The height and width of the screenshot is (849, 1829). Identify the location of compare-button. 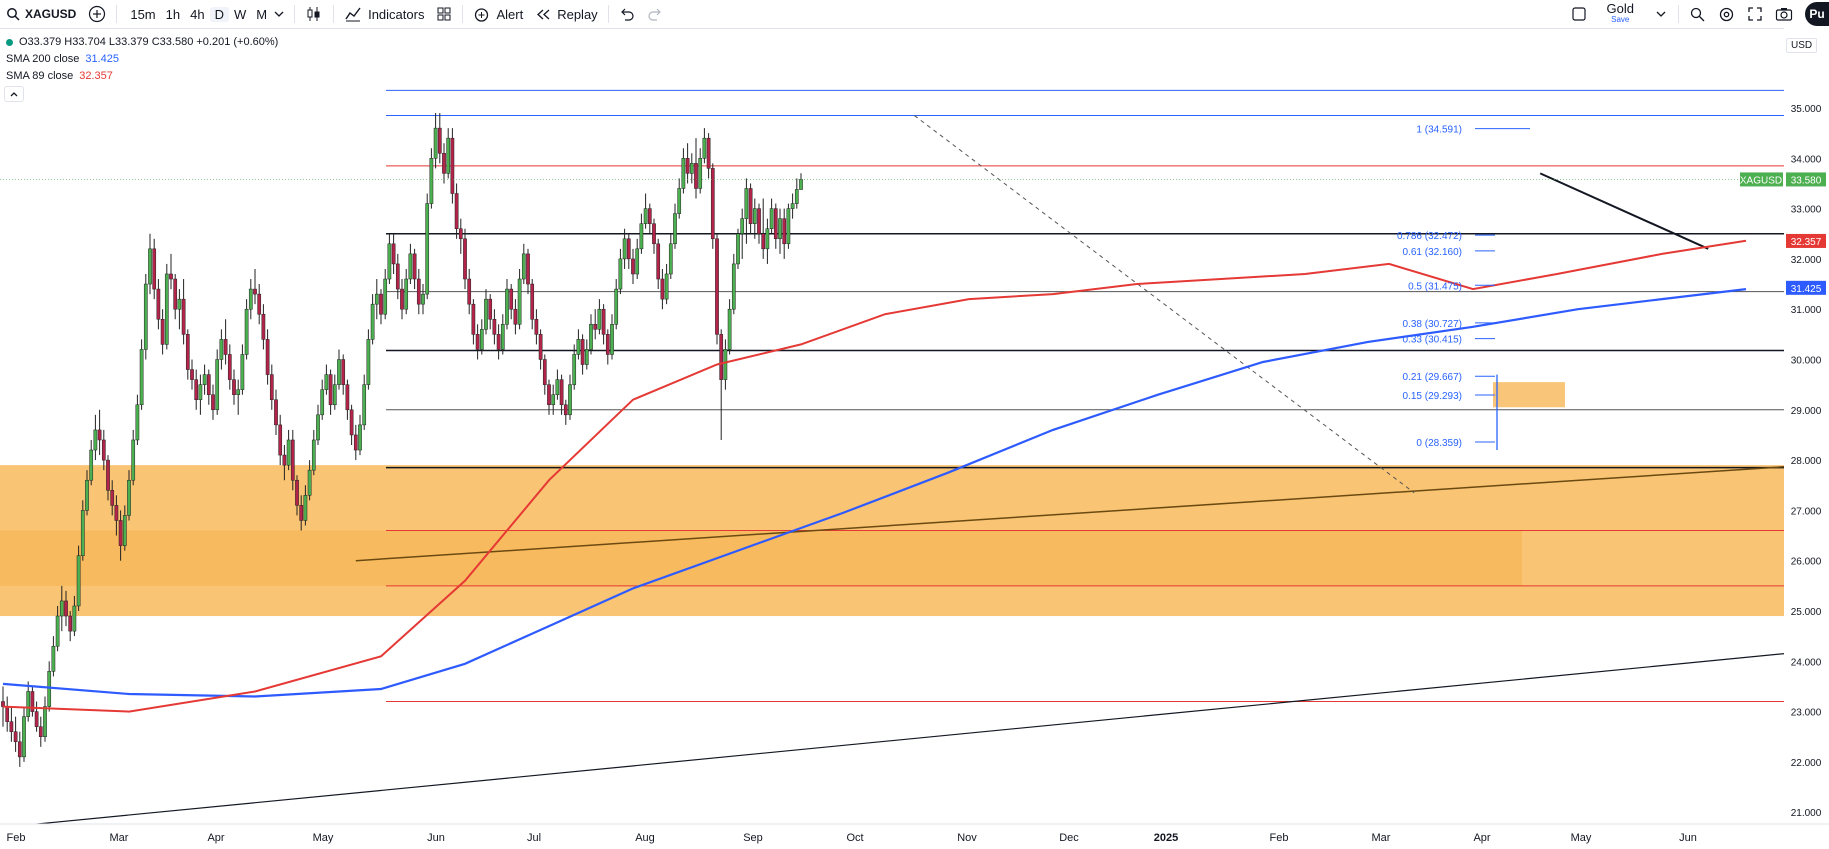
(97, 14).